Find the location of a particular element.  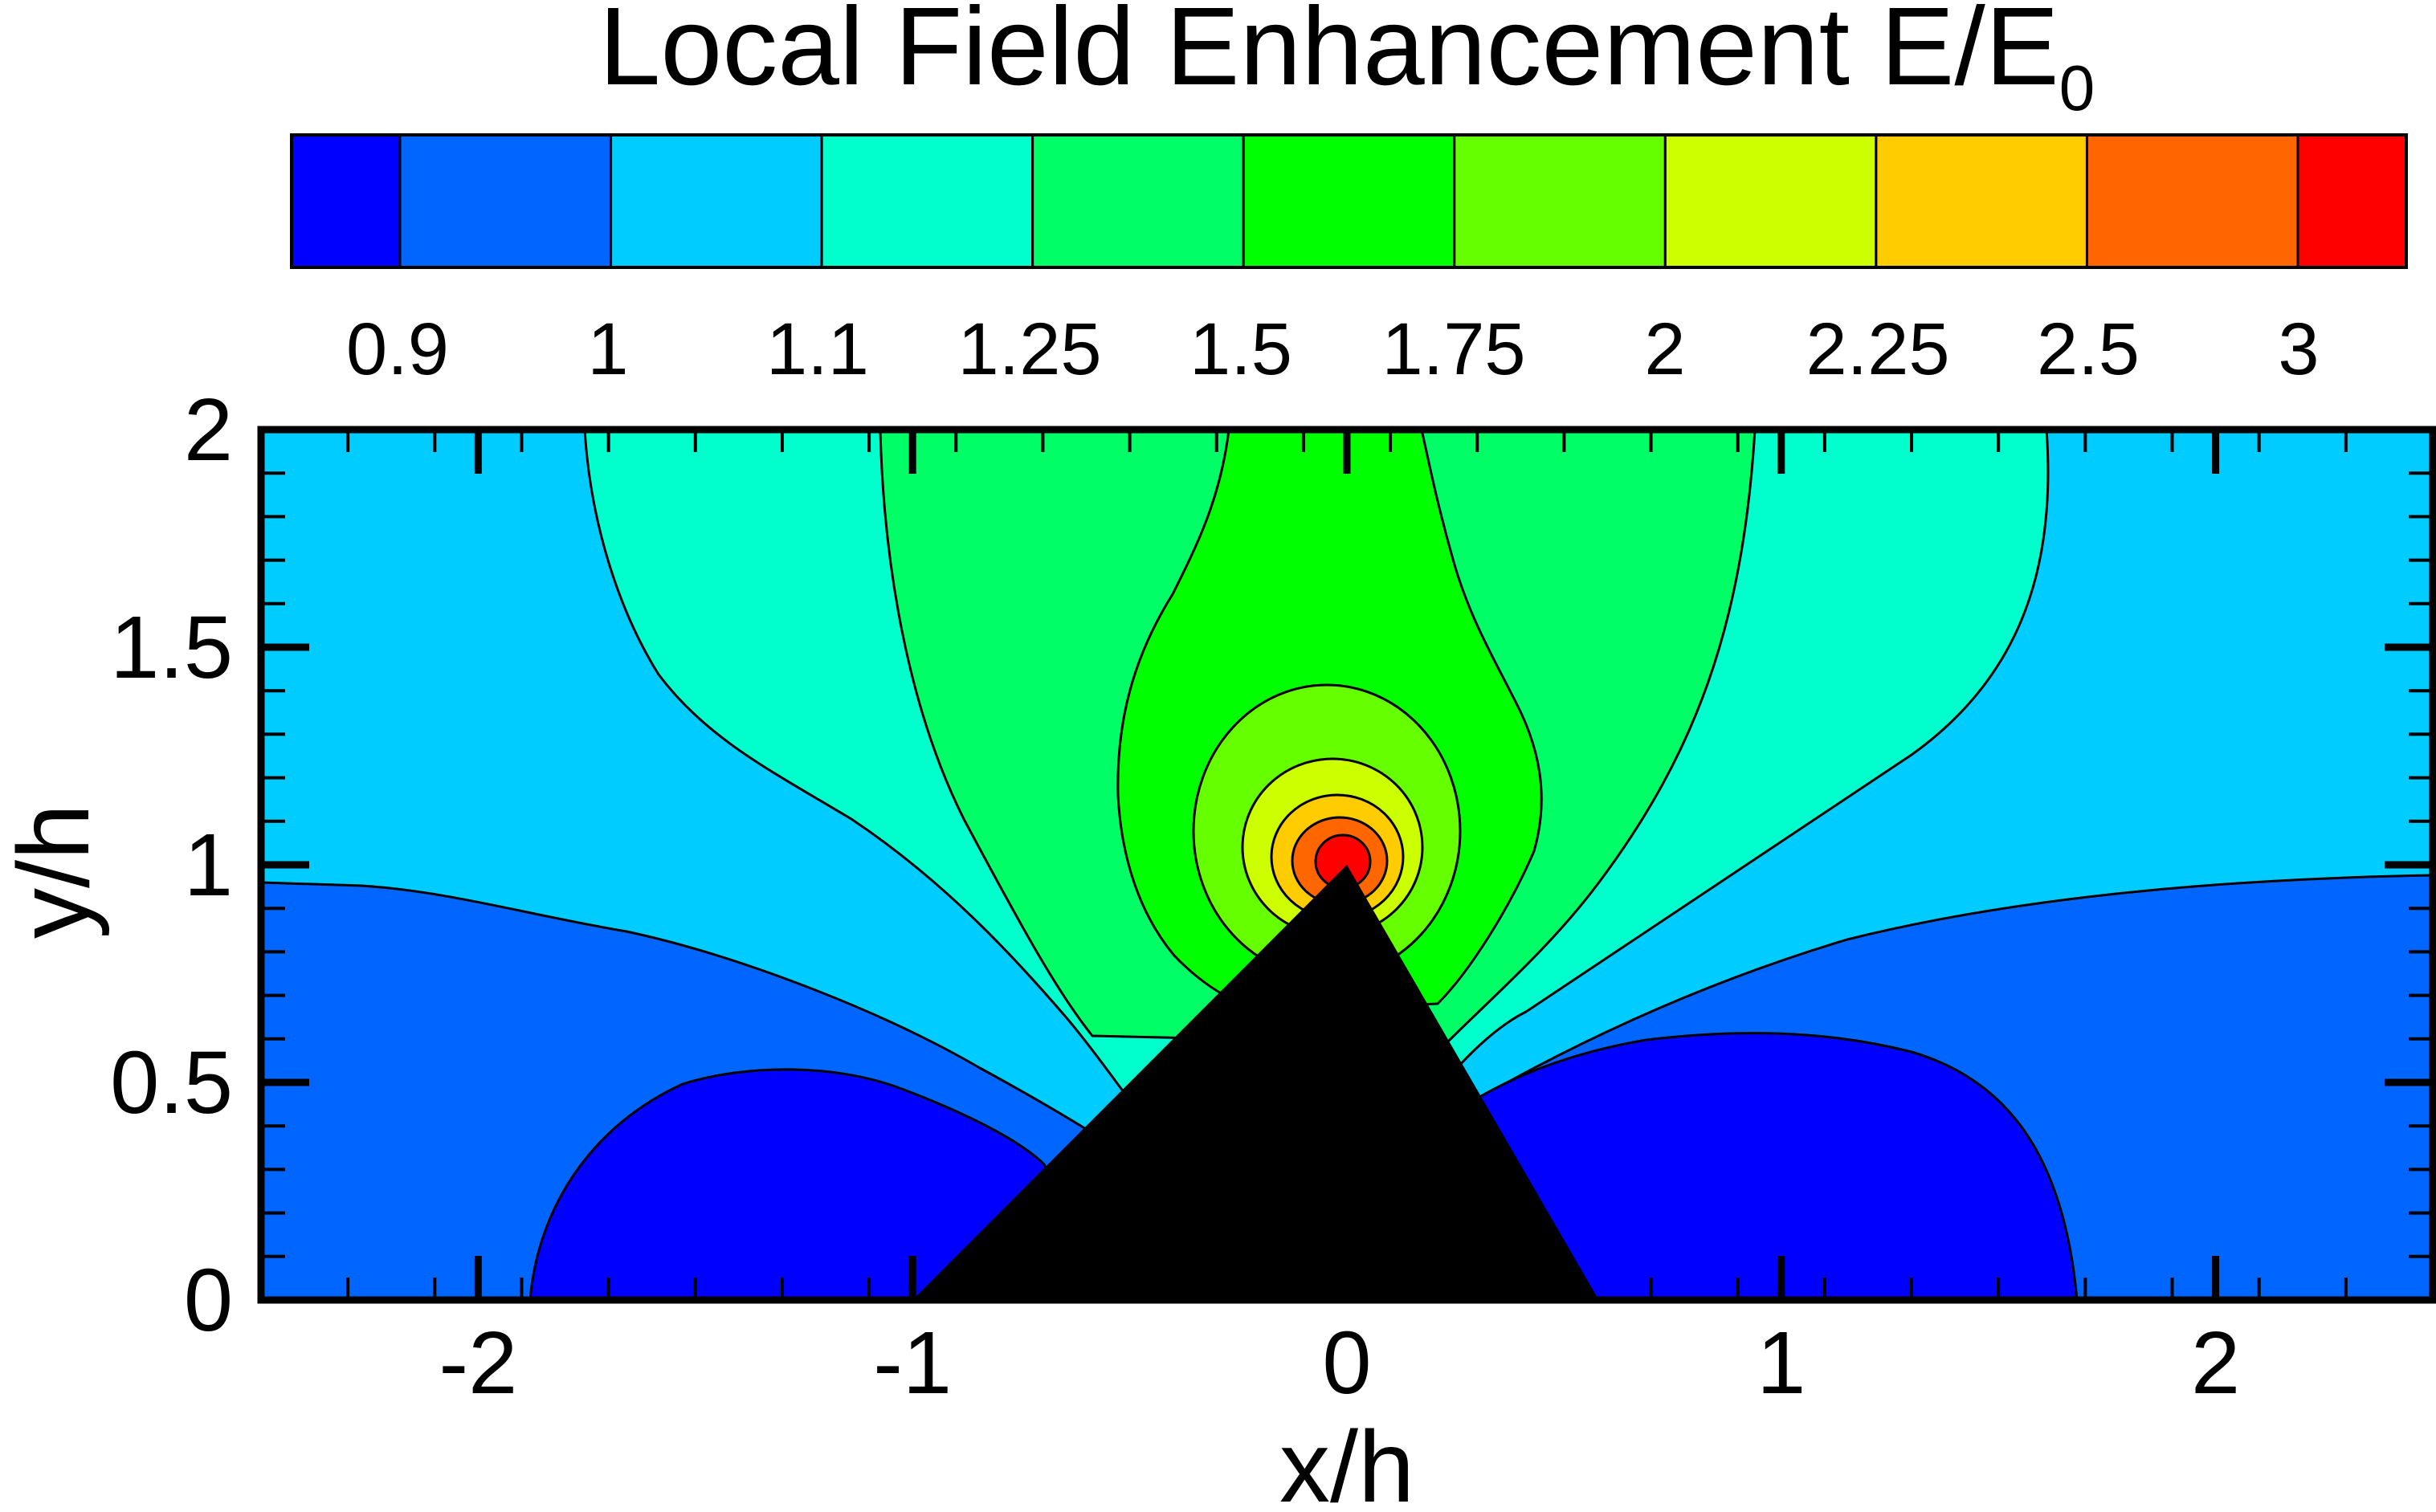

x-tick-label: -2 is located at coordinates (478, 1363).